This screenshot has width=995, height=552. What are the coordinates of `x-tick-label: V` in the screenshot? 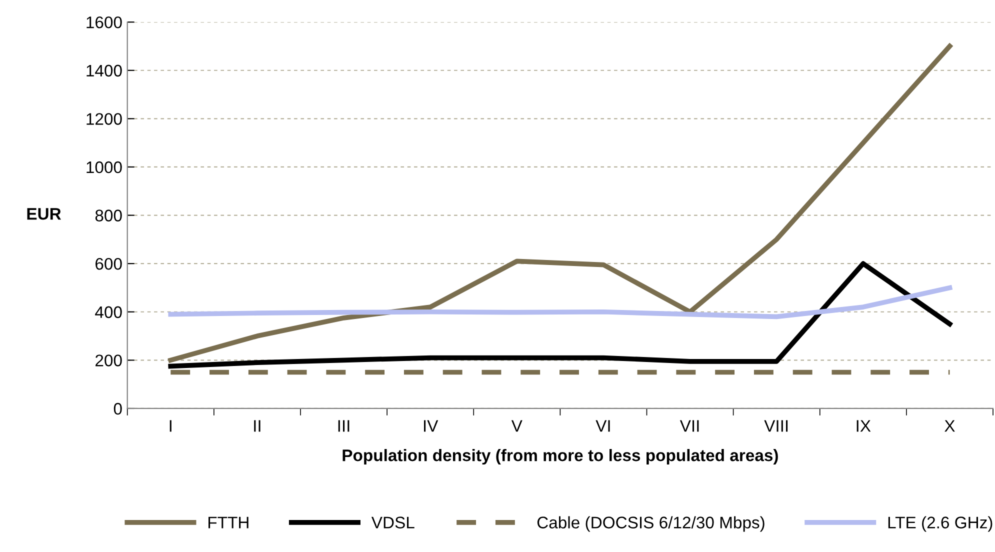 It's located at (516, 426).